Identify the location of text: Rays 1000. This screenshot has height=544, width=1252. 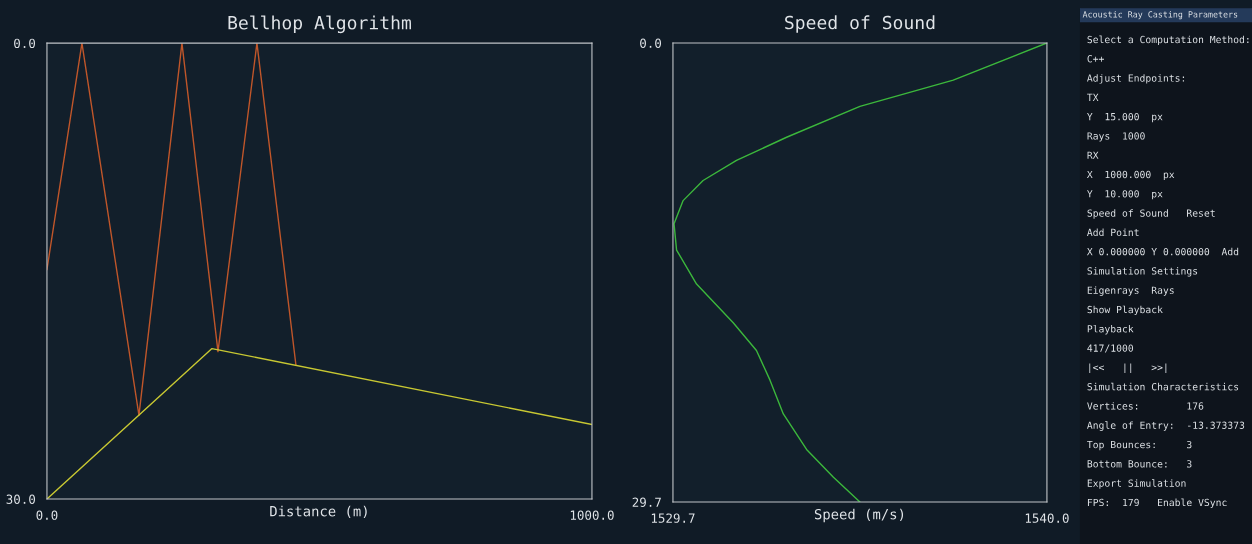
(1116, 137).